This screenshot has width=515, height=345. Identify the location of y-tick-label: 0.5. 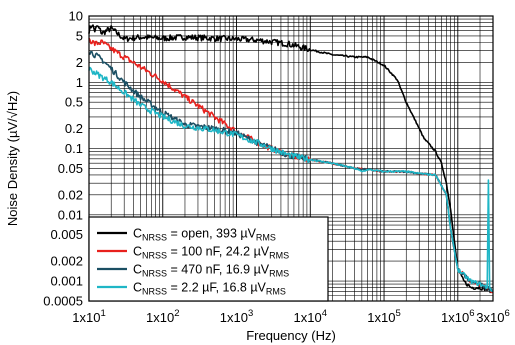
(74, 102).